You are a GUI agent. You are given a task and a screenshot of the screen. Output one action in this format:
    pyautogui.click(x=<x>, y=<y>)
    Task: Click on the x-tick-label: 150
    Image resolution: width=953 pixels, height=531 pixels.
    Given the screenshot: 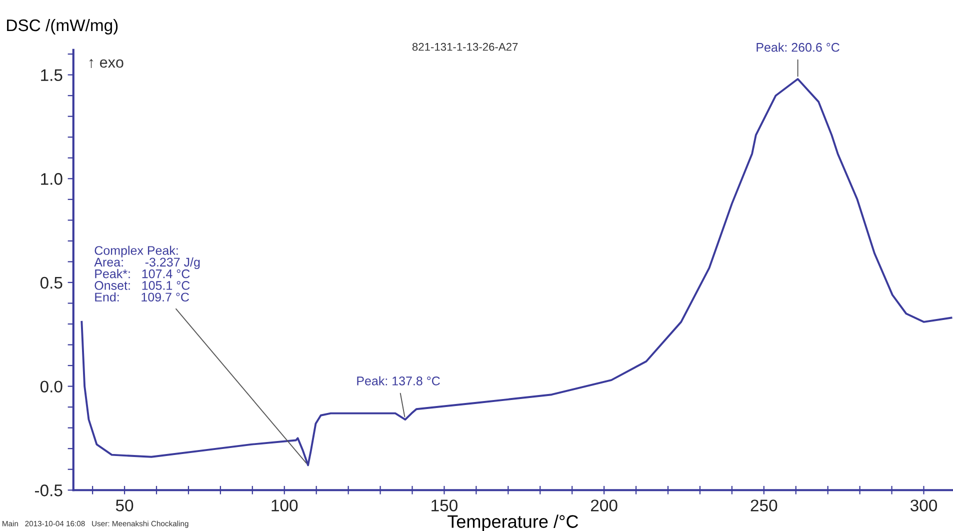 What is the action you would take?
    pyautogui.click(x=445, y=506)
    